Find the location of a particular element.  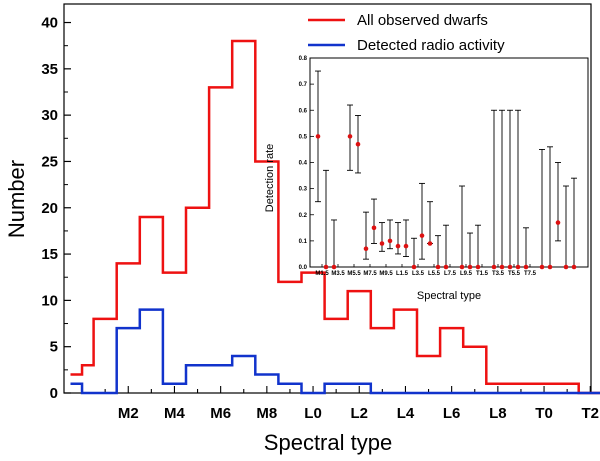

main-y-tick-label: 20 is located at coordinates (49, 208).